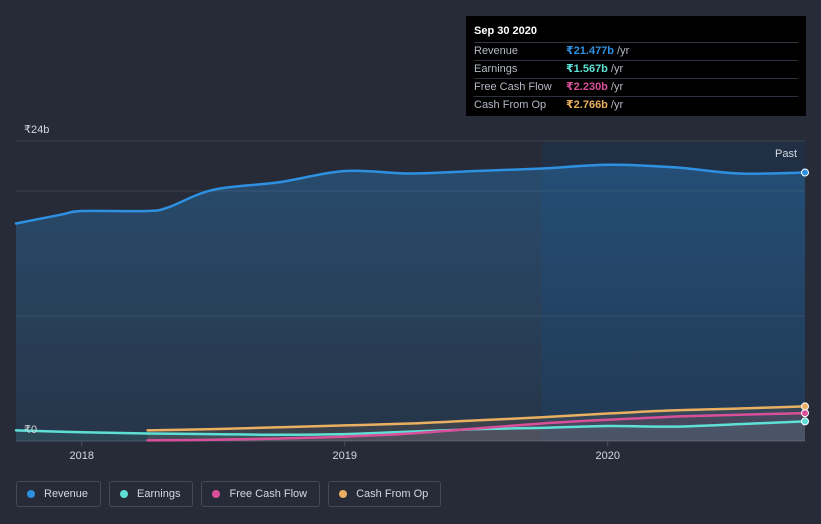 This screenshot has width=821, height=524. What do you see at coordinates (496, 69) in the screenshot?
I see `tooltip-label: Earnings` at bounding box center [496, 69].